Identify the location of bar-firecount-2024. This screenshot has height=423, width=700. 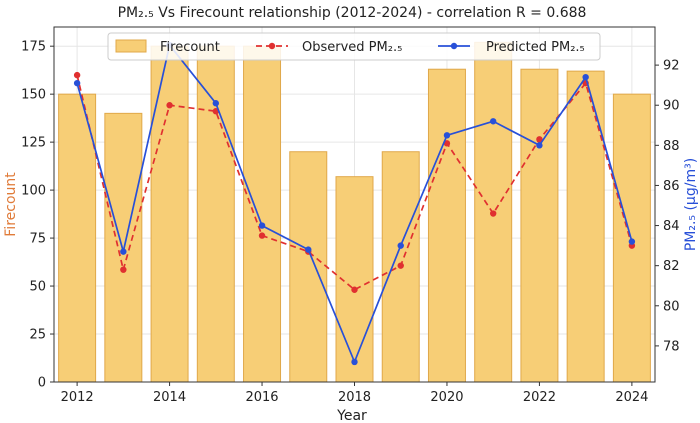
(631, 238).